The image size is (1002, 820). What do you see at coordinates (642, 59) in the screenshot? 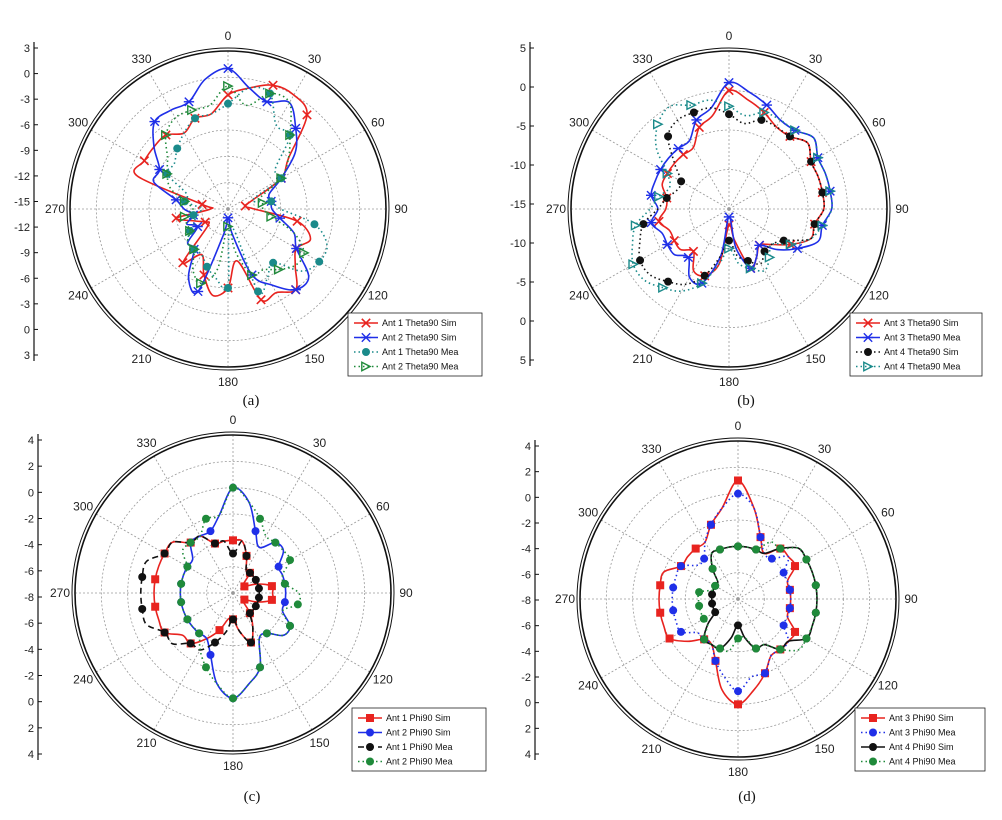
I see `angle-tick-label: 330` at bounding box center [642, 59].